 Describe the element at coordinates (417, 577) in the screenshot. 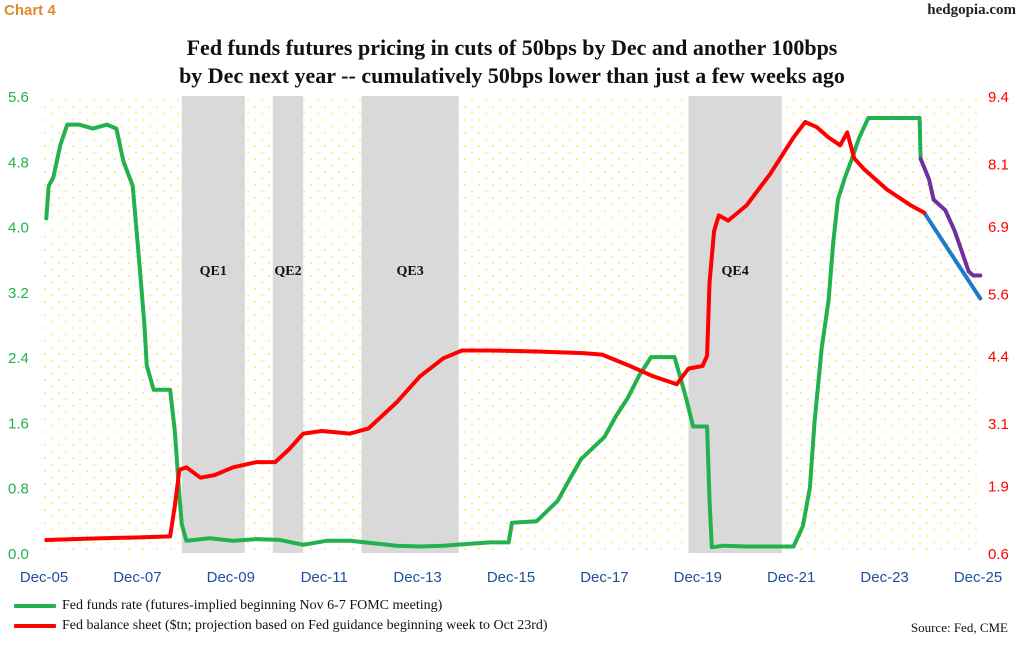

I see `x-tick-label: Dec-13` at that location.